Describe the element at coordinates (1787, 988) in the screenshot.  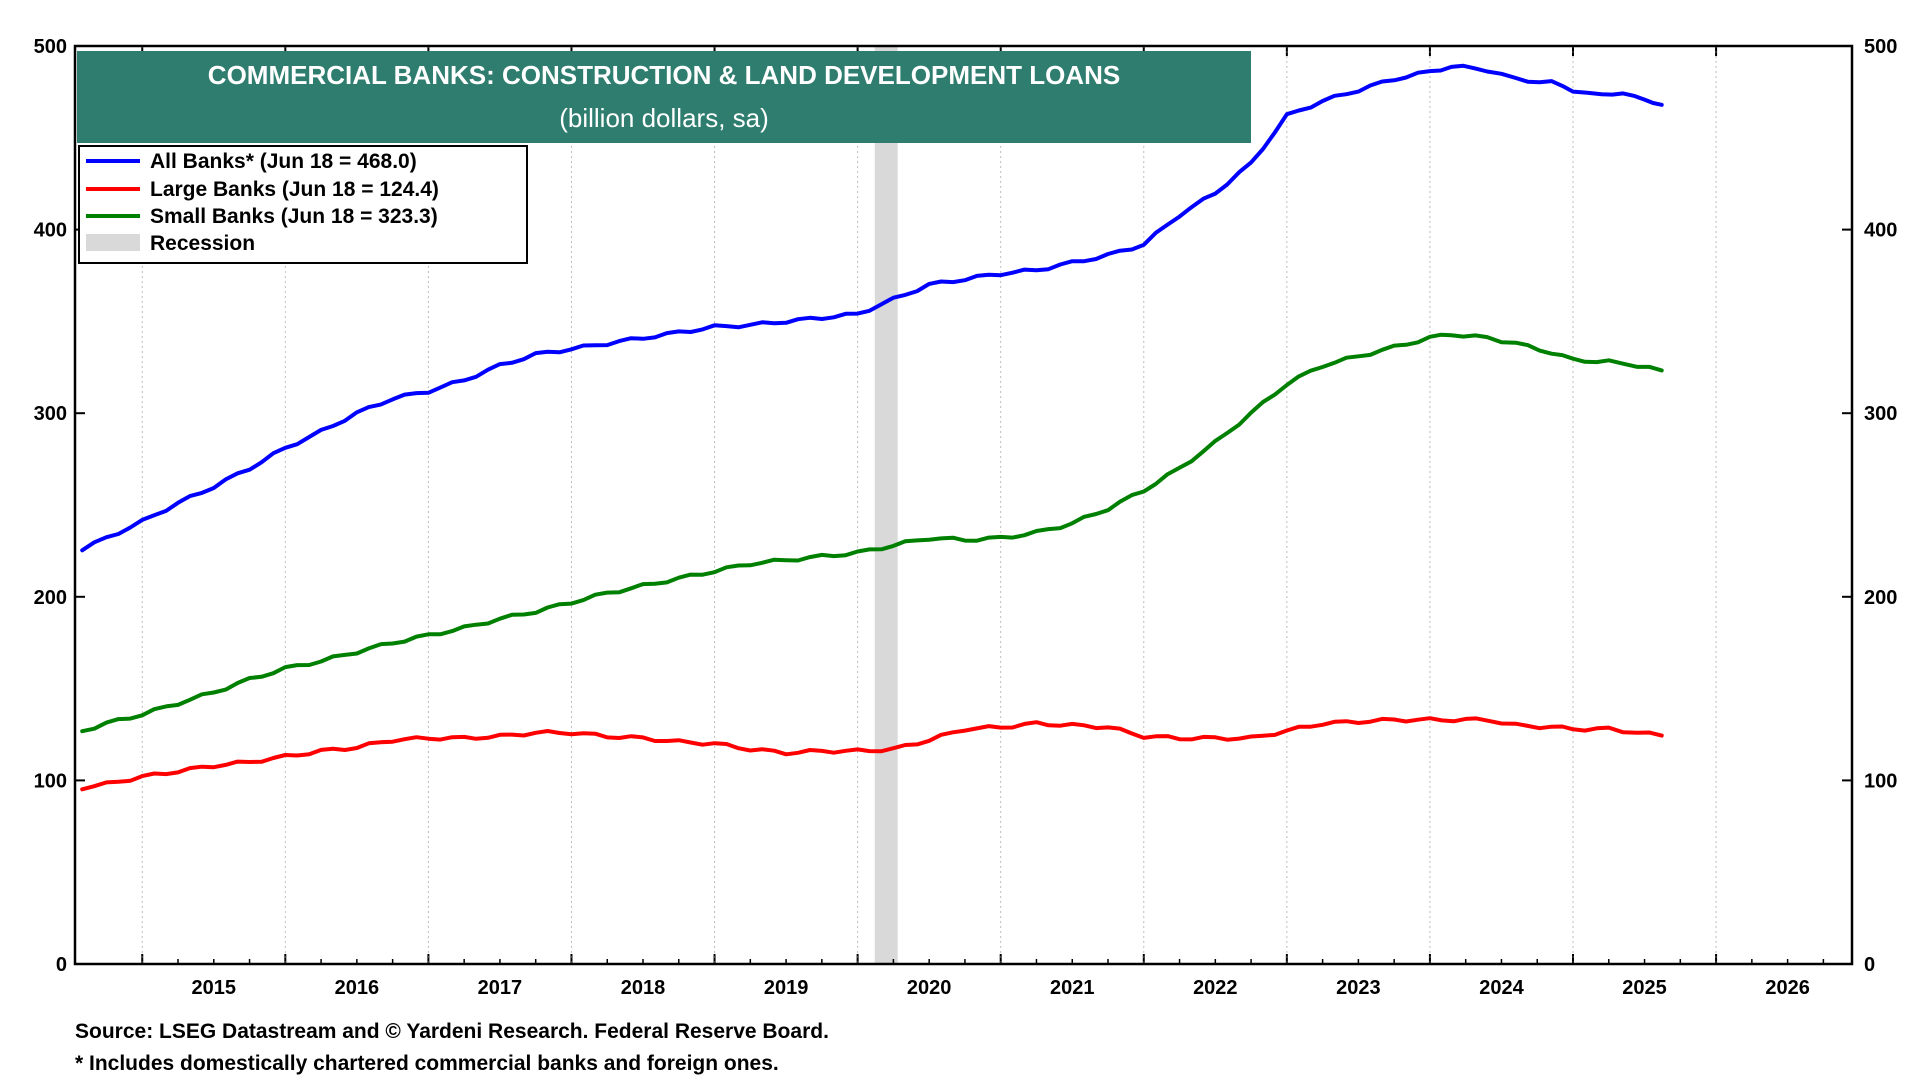
I see `x-tick-label: 2026` at that location.